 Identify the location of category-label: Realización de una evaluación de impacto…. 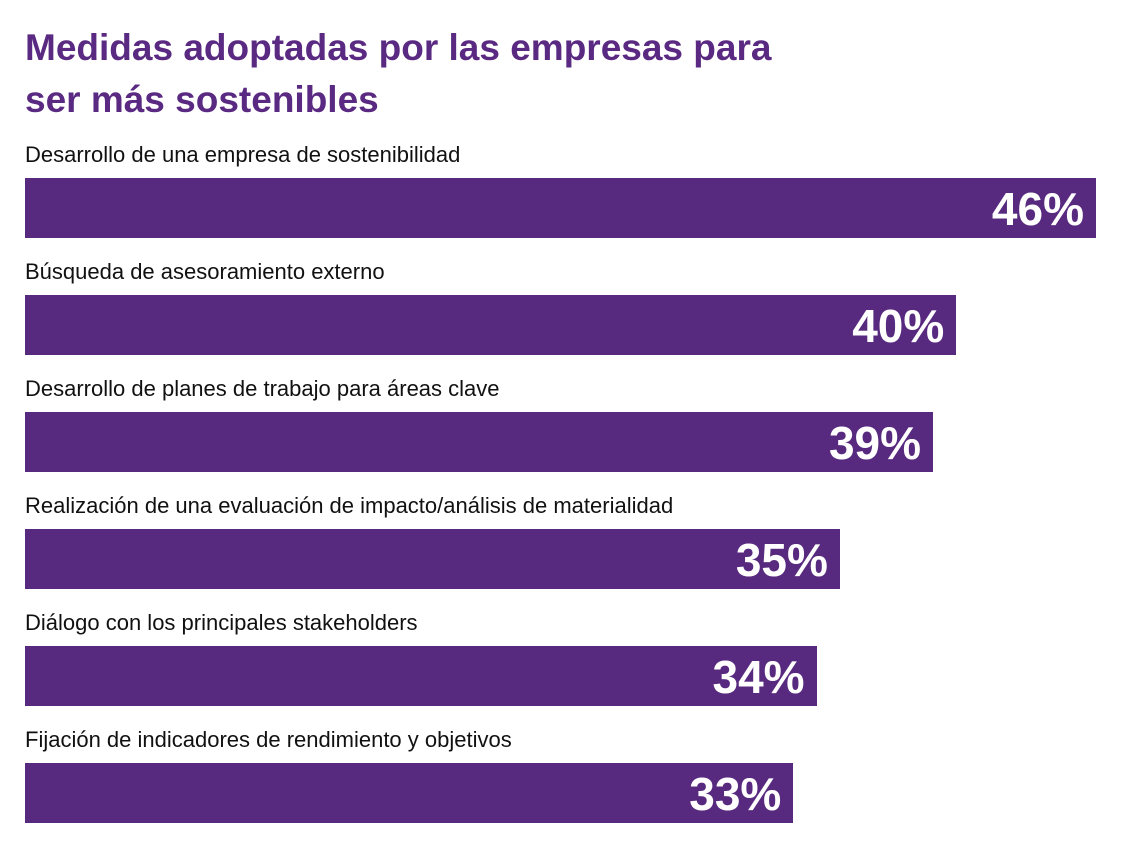
(349, 505).